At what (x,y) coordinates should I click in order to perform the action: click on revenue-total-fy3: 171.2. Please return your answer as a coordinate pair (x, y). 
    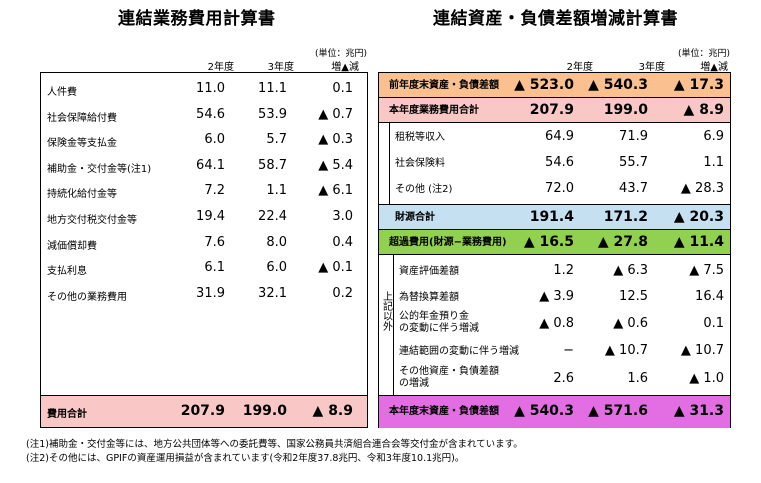
    Looking at the image, I should click on (625, 217).